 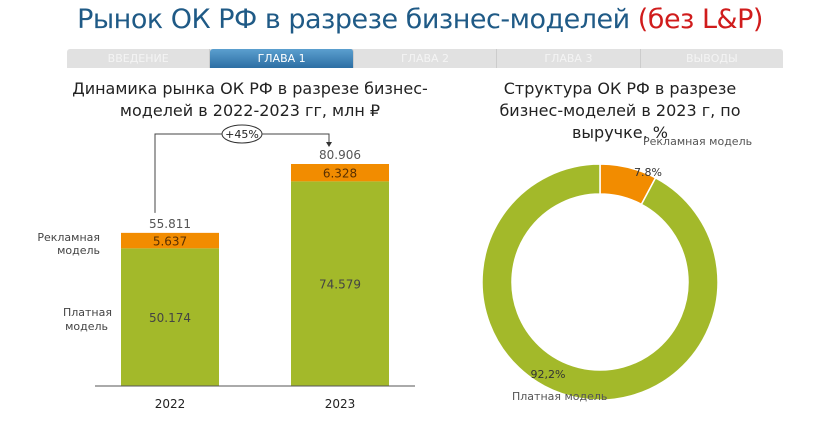 What do you see at coordinates (329, 144) in the screenshot?
I see `arrow-icon` at bounding box center [329, 144].